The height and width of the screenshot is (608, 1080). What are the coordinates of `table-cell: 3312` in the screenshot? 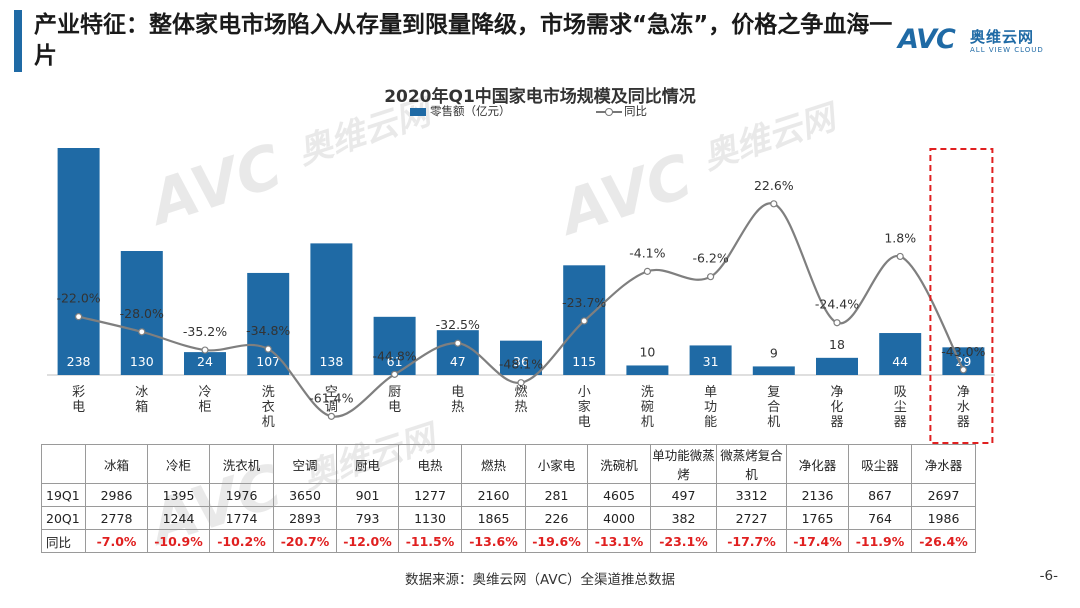 It's located at (751, 495).